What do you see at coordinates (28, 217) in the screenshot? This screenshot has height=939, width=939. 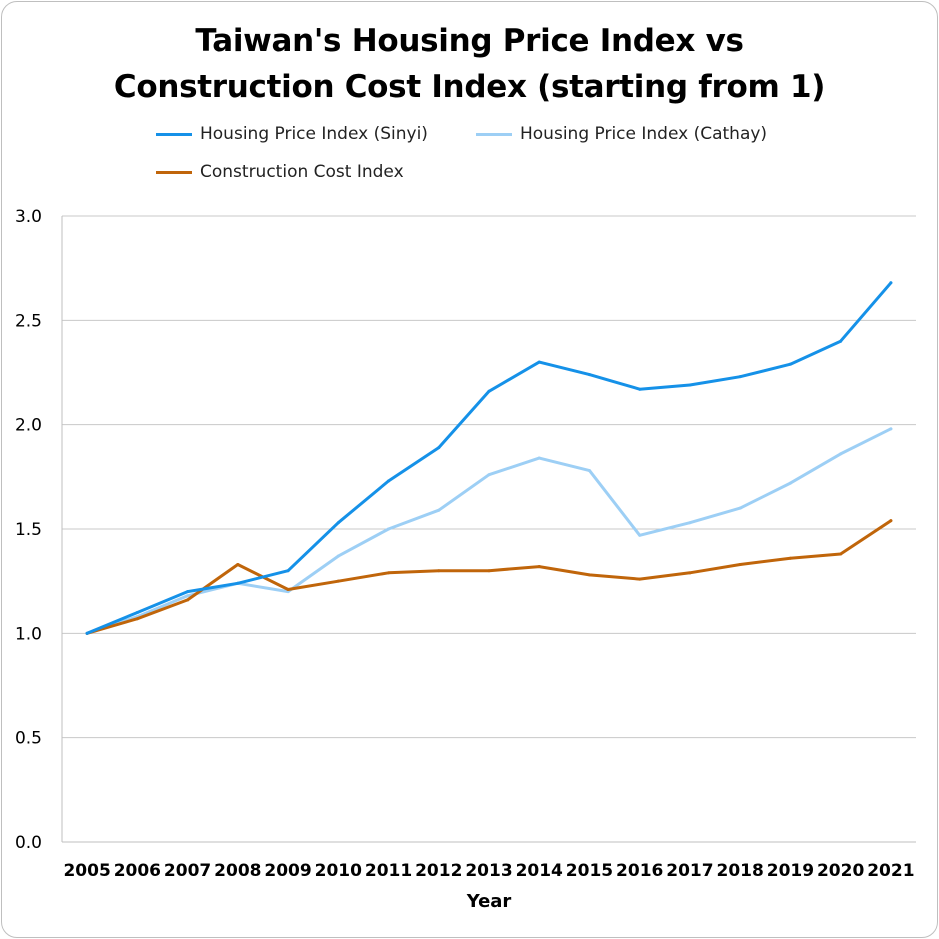 I see `y-tick-label: 3.0` at bounding box center [28, 217].